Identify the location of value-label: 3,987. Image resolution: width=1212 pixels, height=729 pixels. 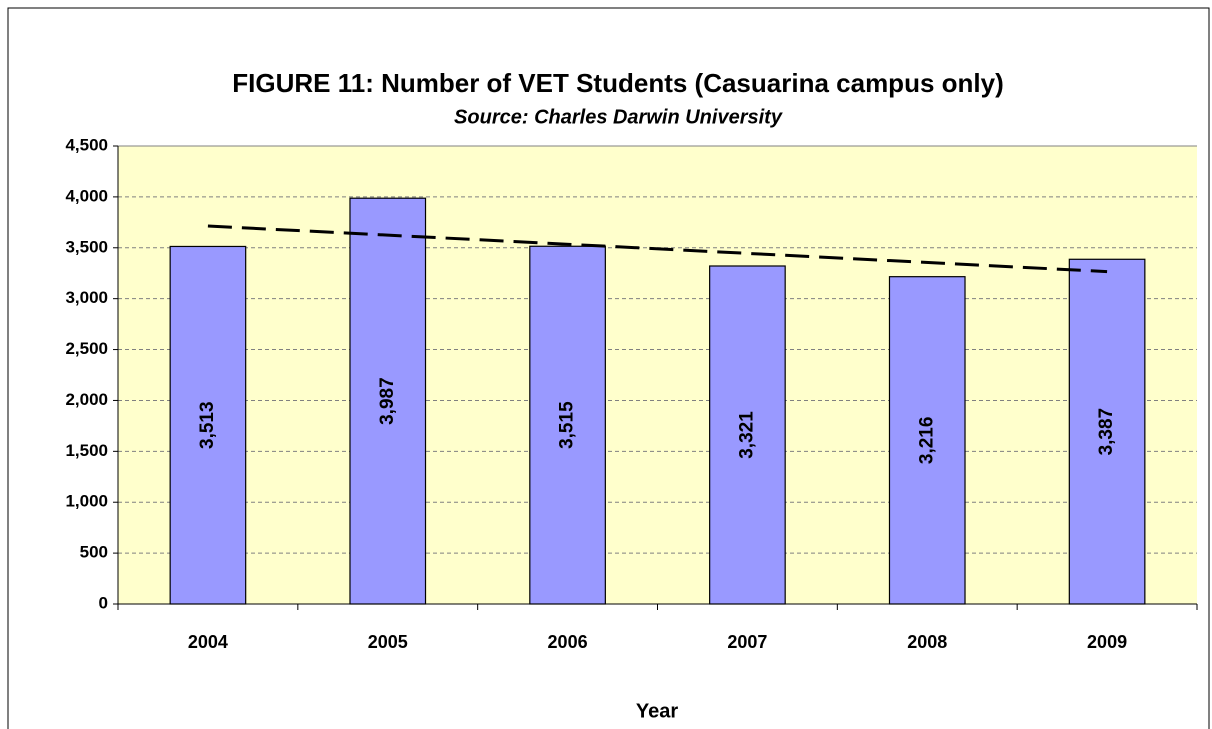
(387, 401).